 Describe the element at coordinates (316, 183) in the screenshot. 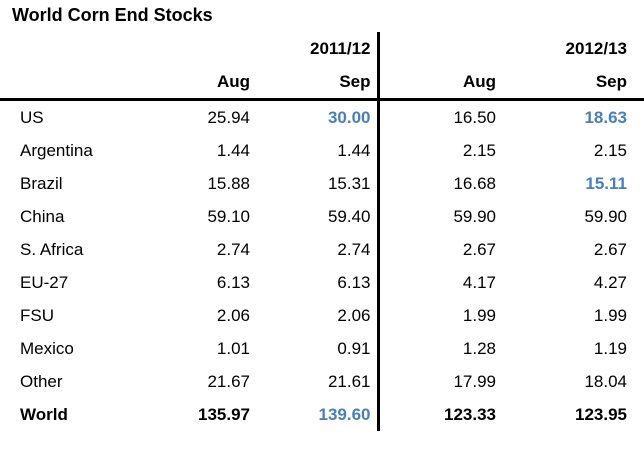

I see `value-cell: 15.31` at that location.